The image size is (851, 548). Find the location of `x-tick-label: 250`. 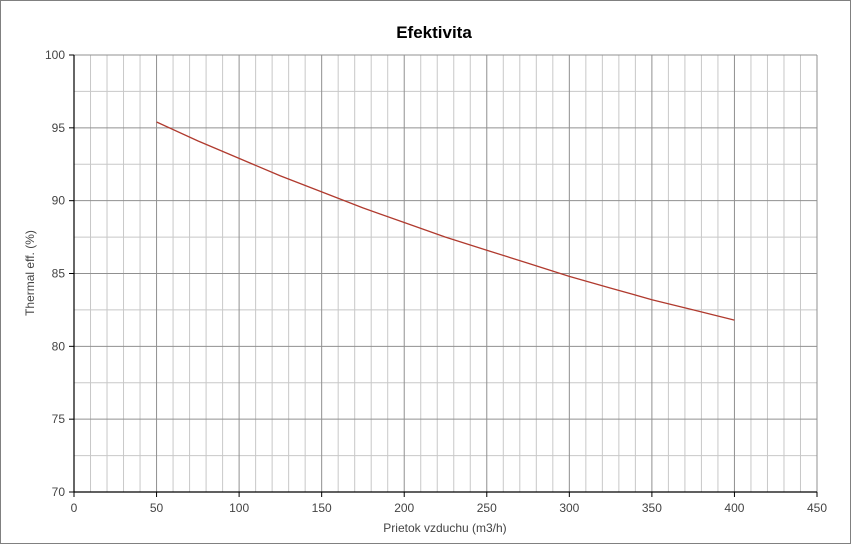

x-tick-label: 250 is located at coordinates (487, 508).